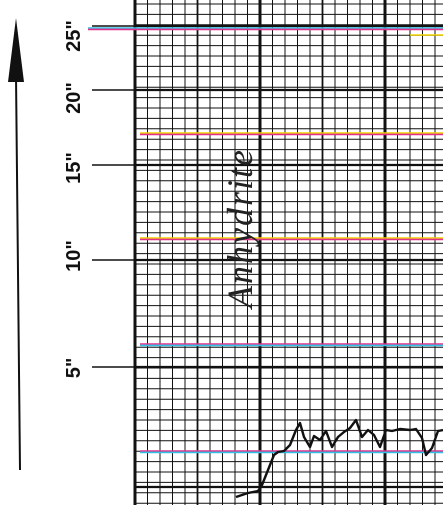 This screenshot has width=443, height=505. Describe the element at coordinates (74, 168) in the screenshot. I see `depth-label-15: 15"` at that location.